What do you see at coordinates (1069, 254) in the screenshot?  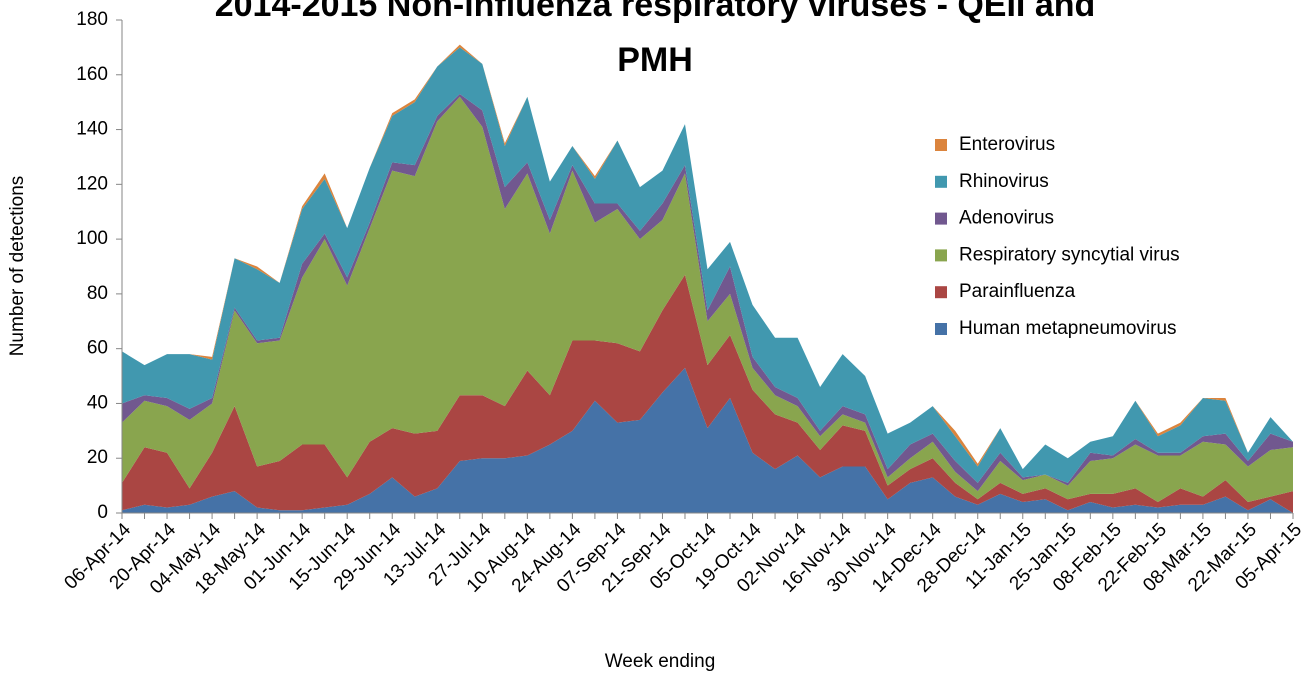 I see `legend-label: Respiratory syncytial virus` at bounding box center [1069, 254].